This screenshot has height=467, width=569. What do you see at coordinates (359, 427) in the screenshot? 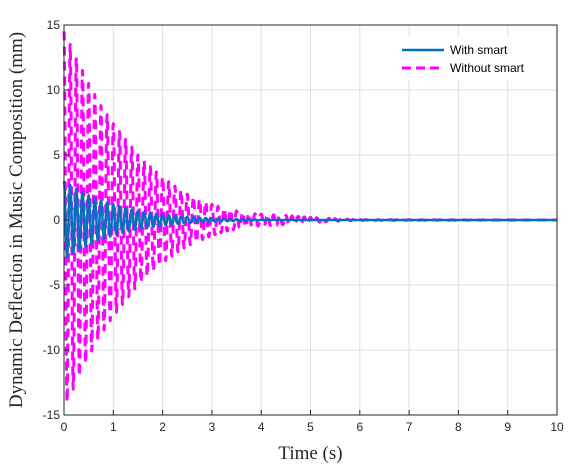
I see `x-tick-label: 6` at bounding box center [359, 427].